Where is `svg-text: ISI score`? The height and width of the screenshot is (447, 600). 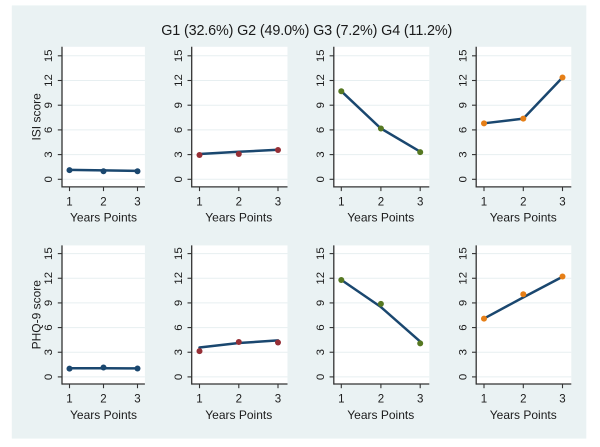 svg-text: ISI score is located at coordinates (36, 117).